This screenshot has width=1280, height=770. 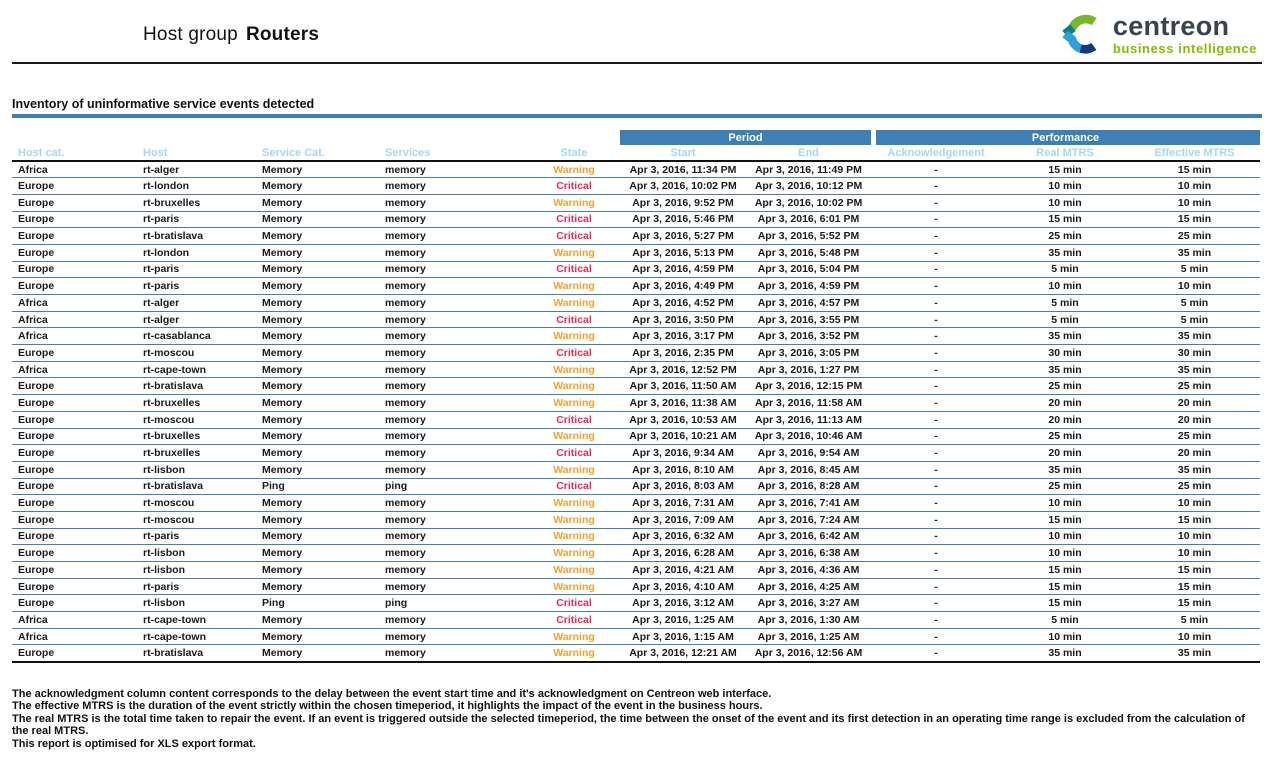 I want to click on col-header-real-mtrs: Real MTRS, so click(x=1065, y=153).